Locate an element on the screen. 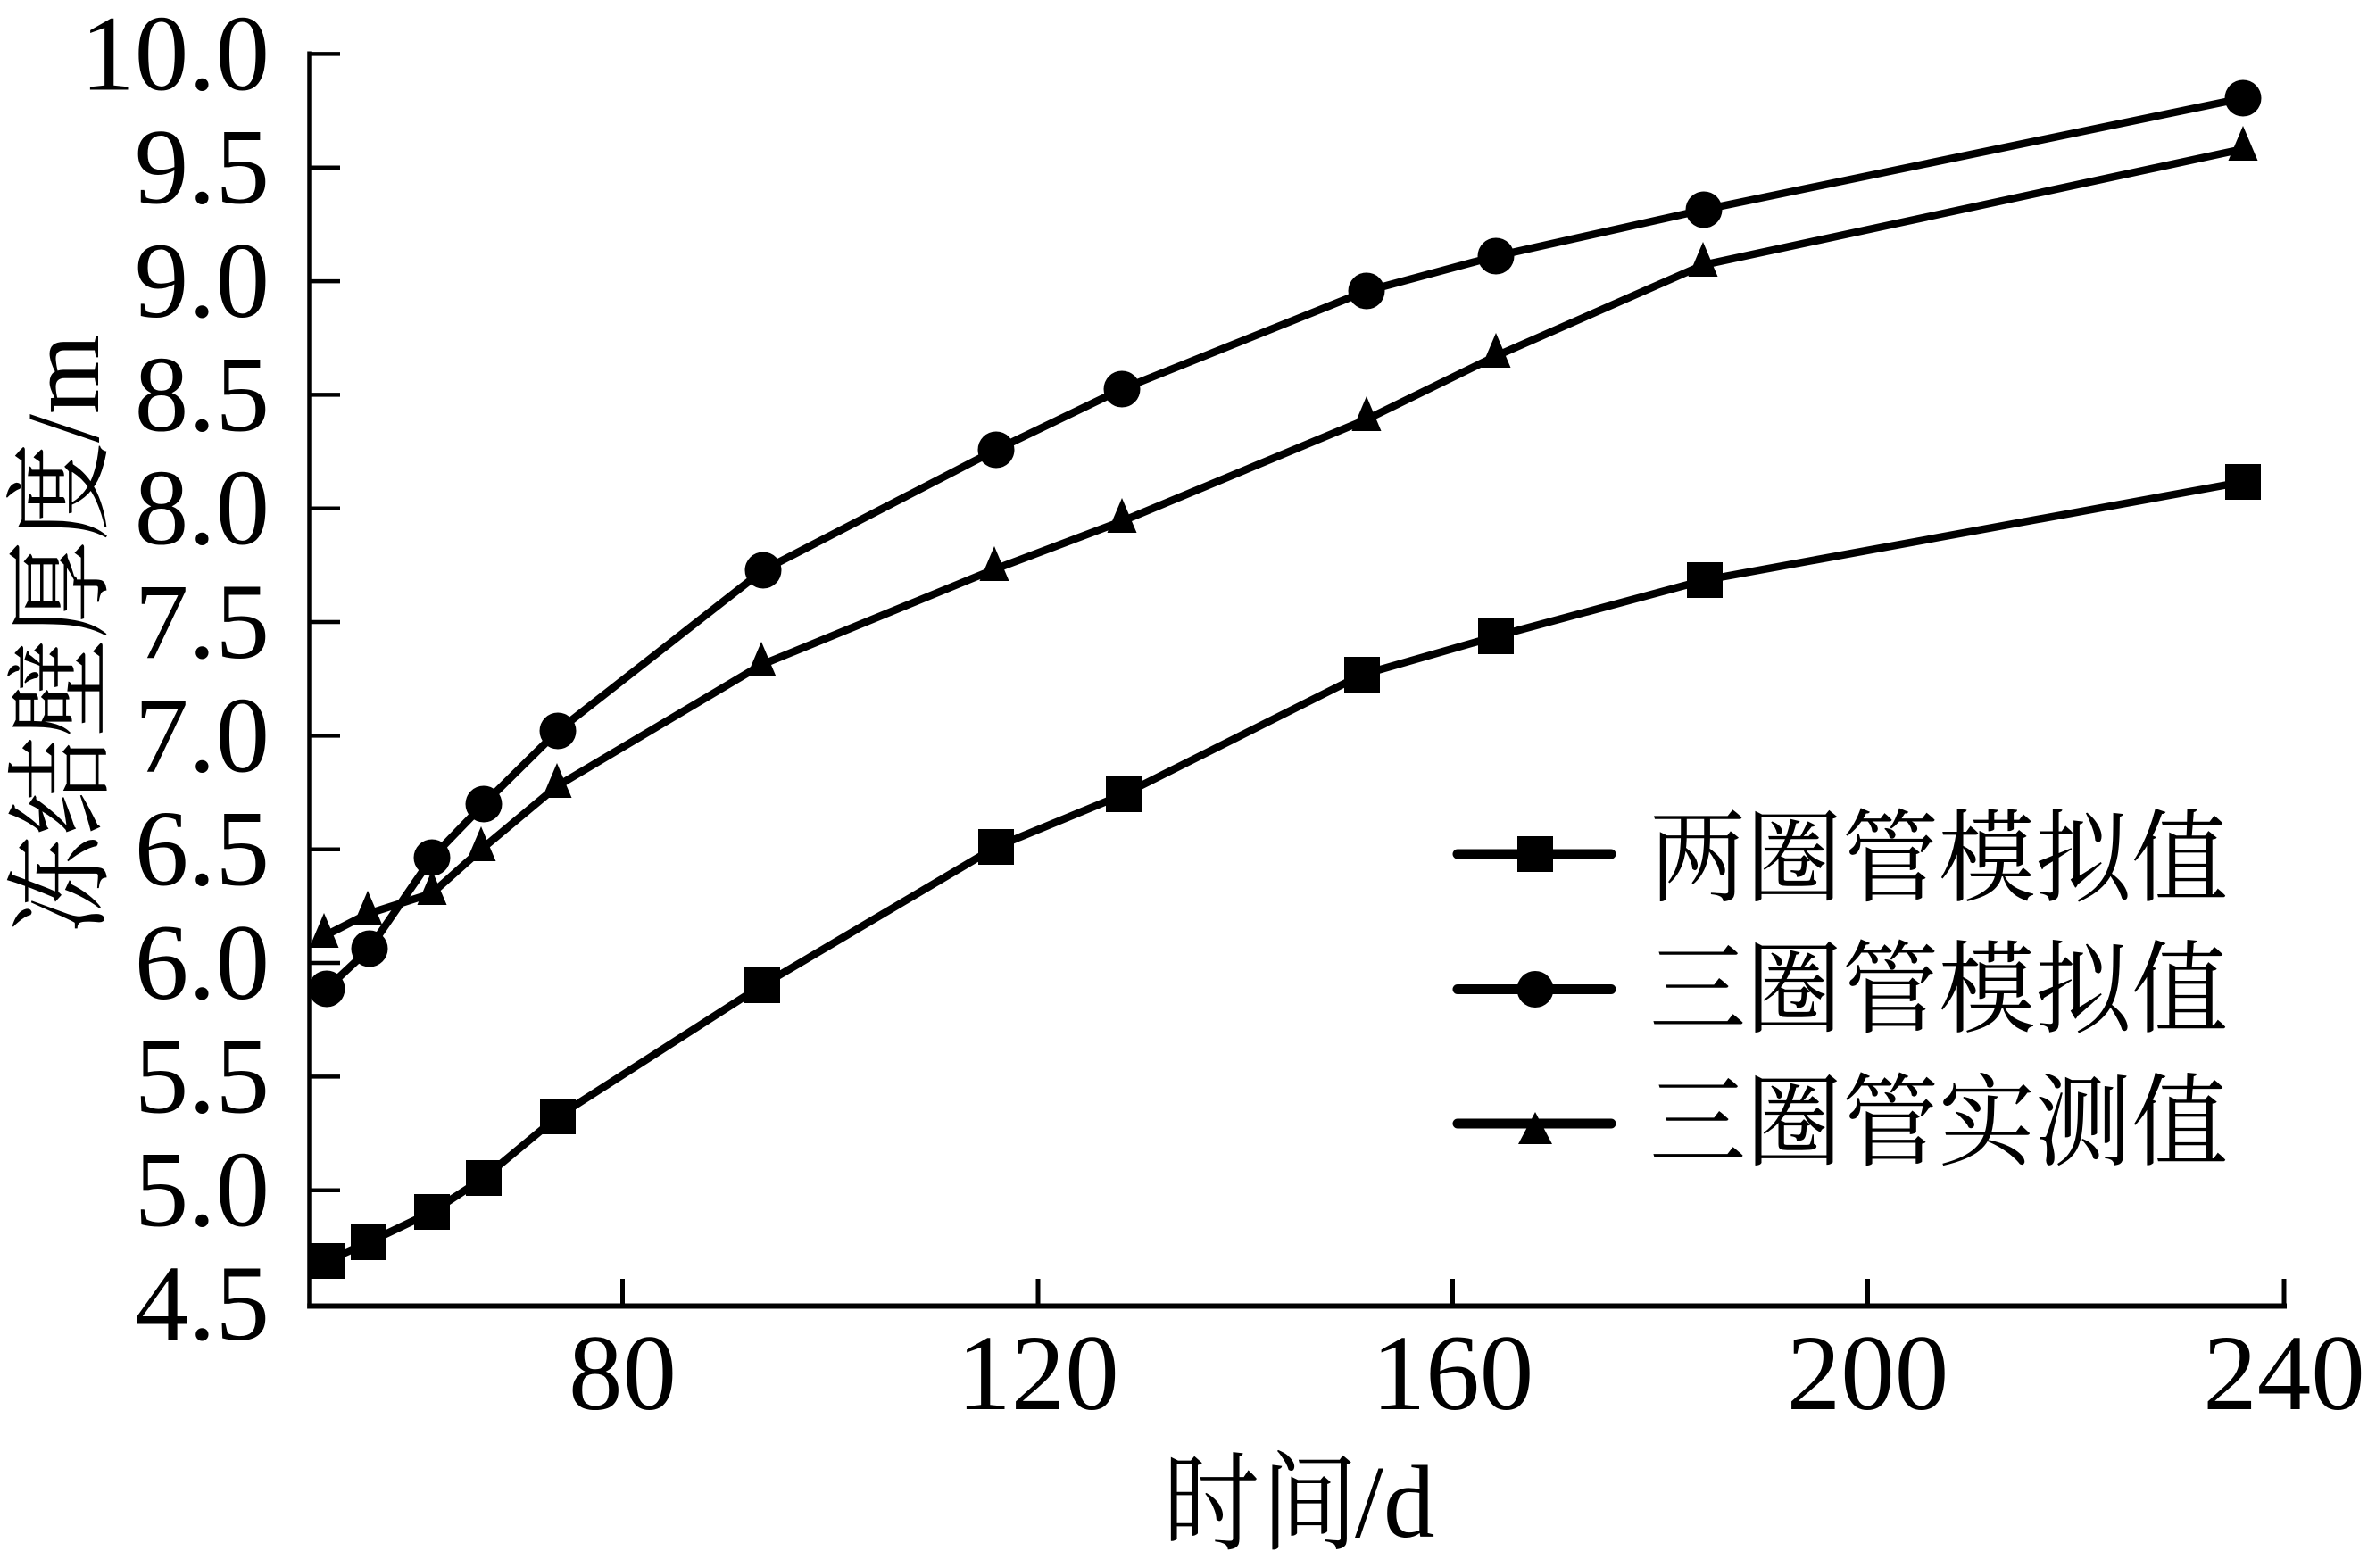 This screenshot has width=2376, height=1568. svg-text: 200 is located at coordinates (1868, 1373).